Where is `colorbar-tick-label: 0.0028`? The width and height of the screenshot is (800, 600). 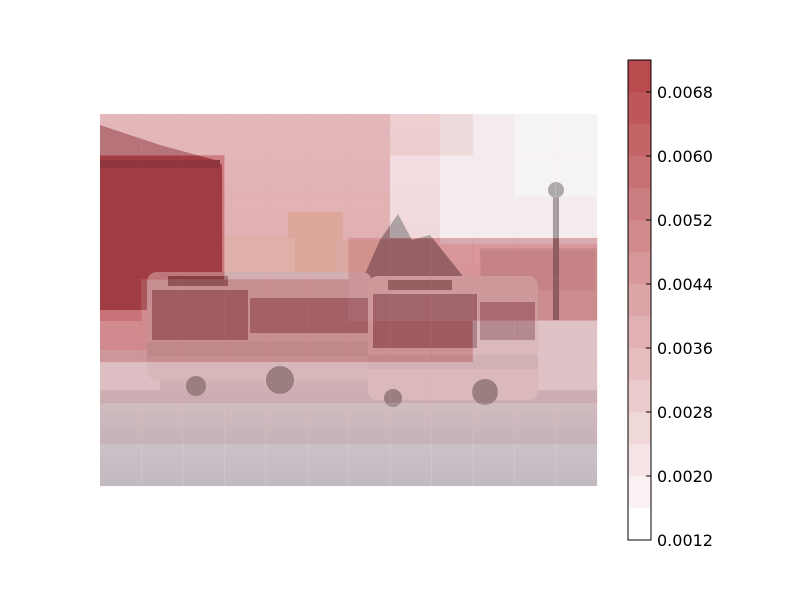 colorbar-tick-label: 0.0028 is located at coordinates (685, 412).